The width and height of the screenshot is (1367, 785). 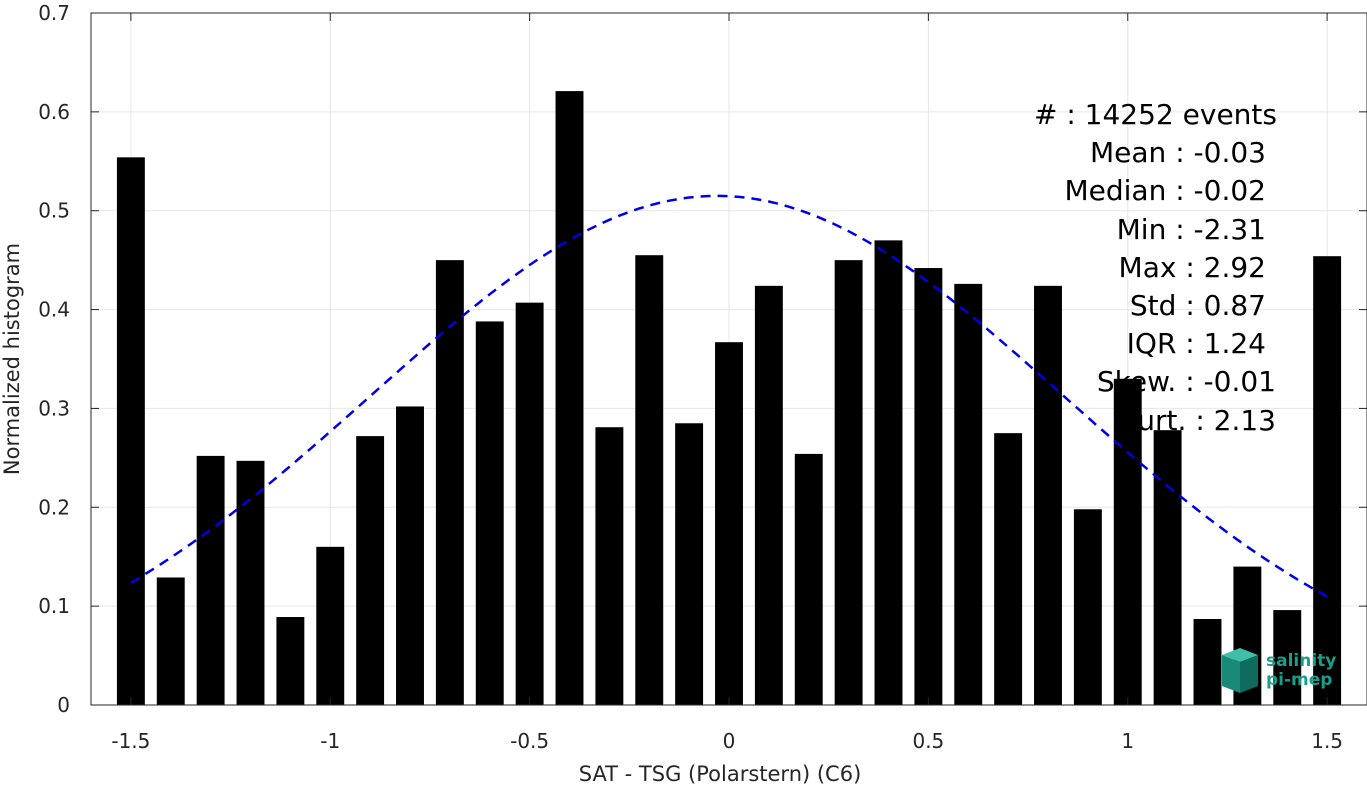 I want to click on y-tick-label: 0, so click(x=63, y=705).